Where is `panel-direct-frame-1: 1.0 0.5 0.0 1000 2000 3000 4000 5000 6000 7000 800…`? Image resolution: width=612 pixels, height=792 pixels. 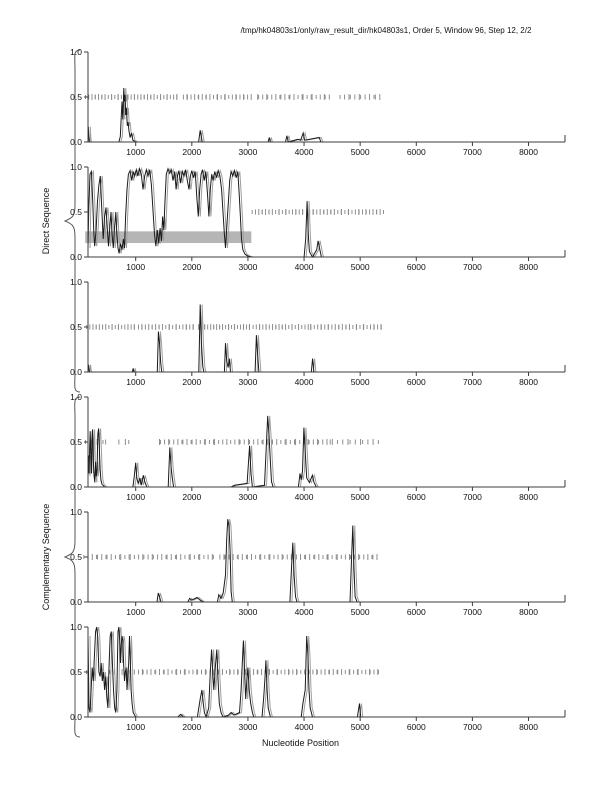
panel-direct-frame-1: 1.0 0.5 0.0 1000 2000 3000 4000 5000 6000 7000 800… is located at coordinates (318, 102).